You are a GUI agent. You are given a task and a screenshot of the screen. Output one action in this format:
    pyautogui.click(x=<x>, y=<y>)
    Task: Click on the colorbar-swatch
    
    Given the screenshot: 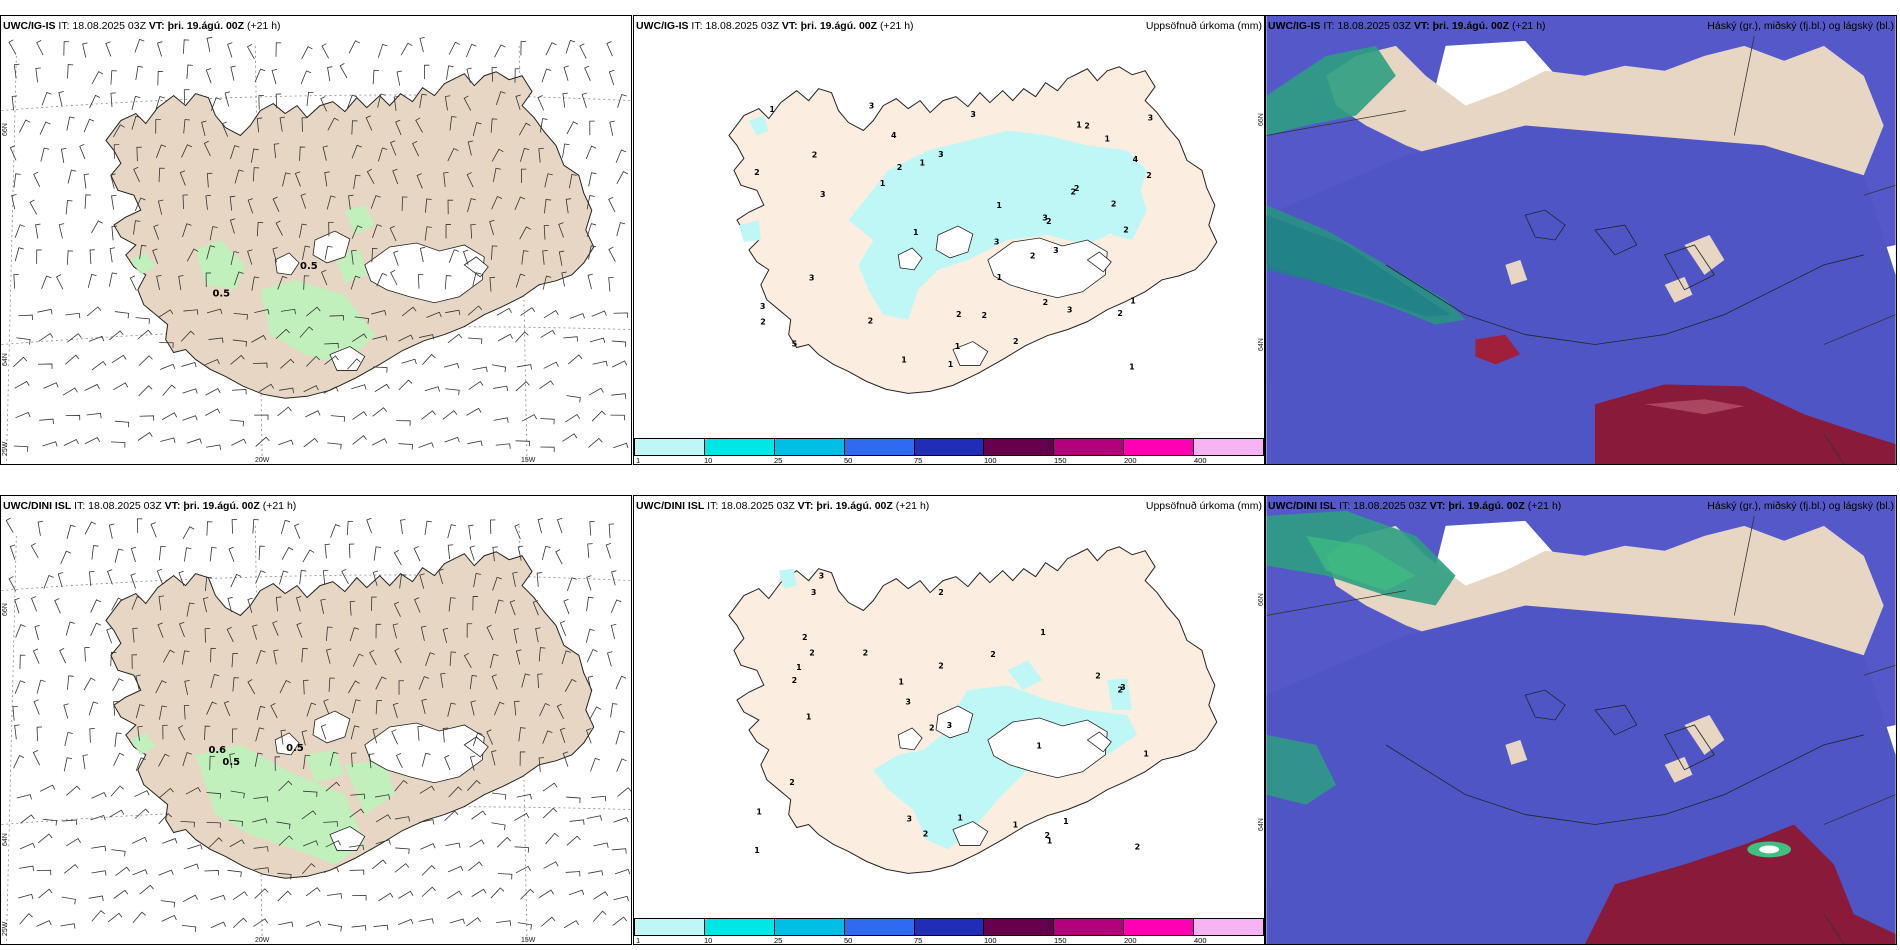 What is the action you would take?
    pyautogui.click(x=948, y=927)
    